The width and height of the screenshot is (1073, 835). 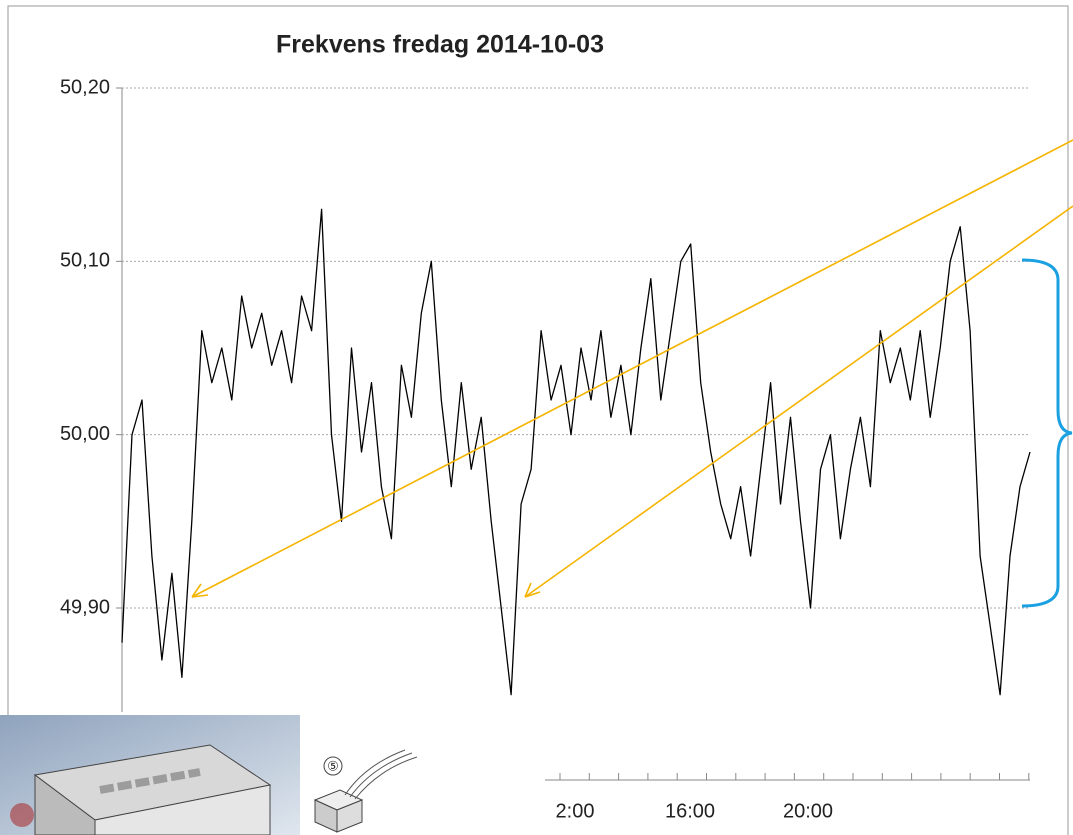 What do you see at coordinates (85, 261) in the screenshot?
I see `y-tick-label: 50,10` at bounding box center [85, 261].